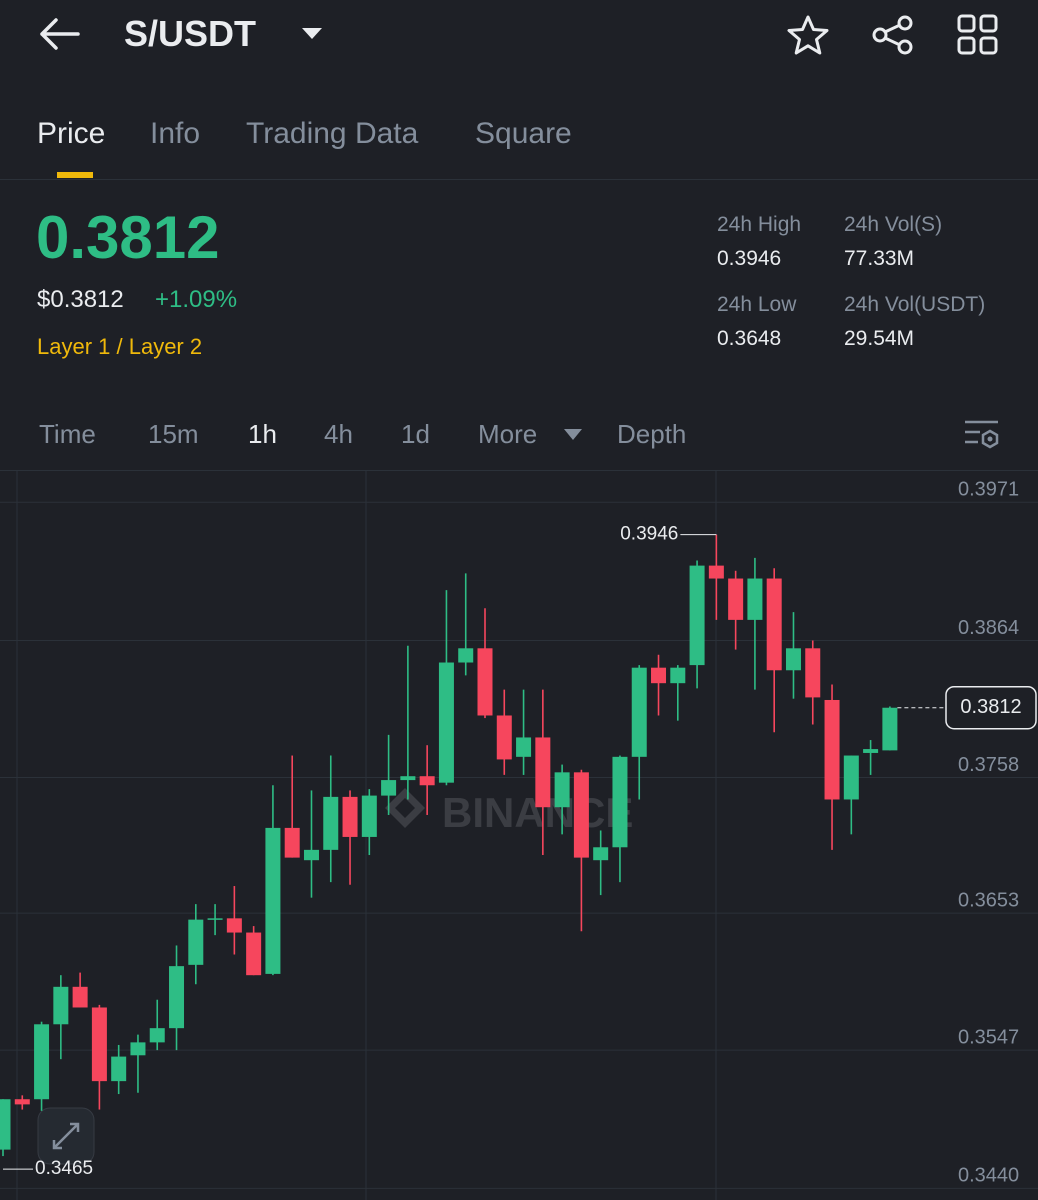  I want to click on stat-label: 24h Vol(S), so click(893, 224).